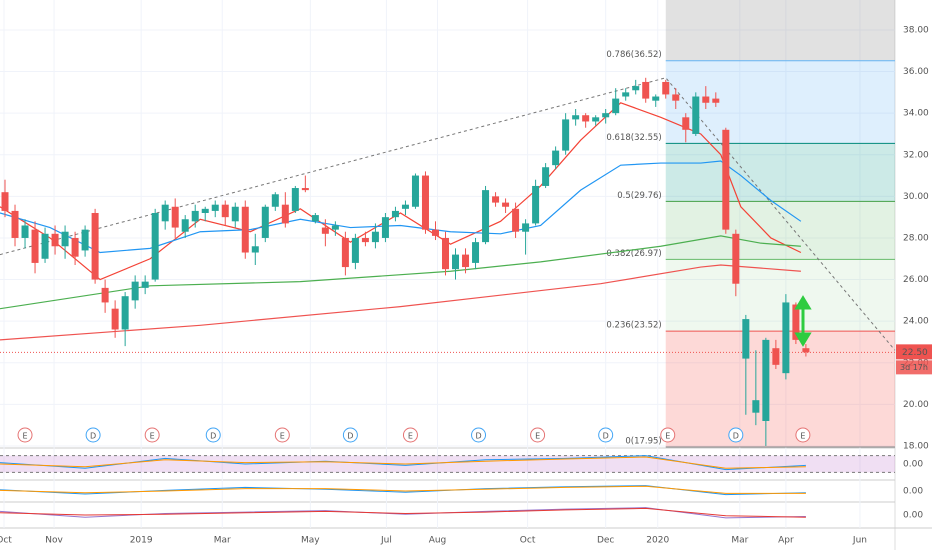  What do you see at coordinates (633, 138) in the screenshot?
I see `fib-label: 0.618(32.55)` at bounding box center [633, 138].